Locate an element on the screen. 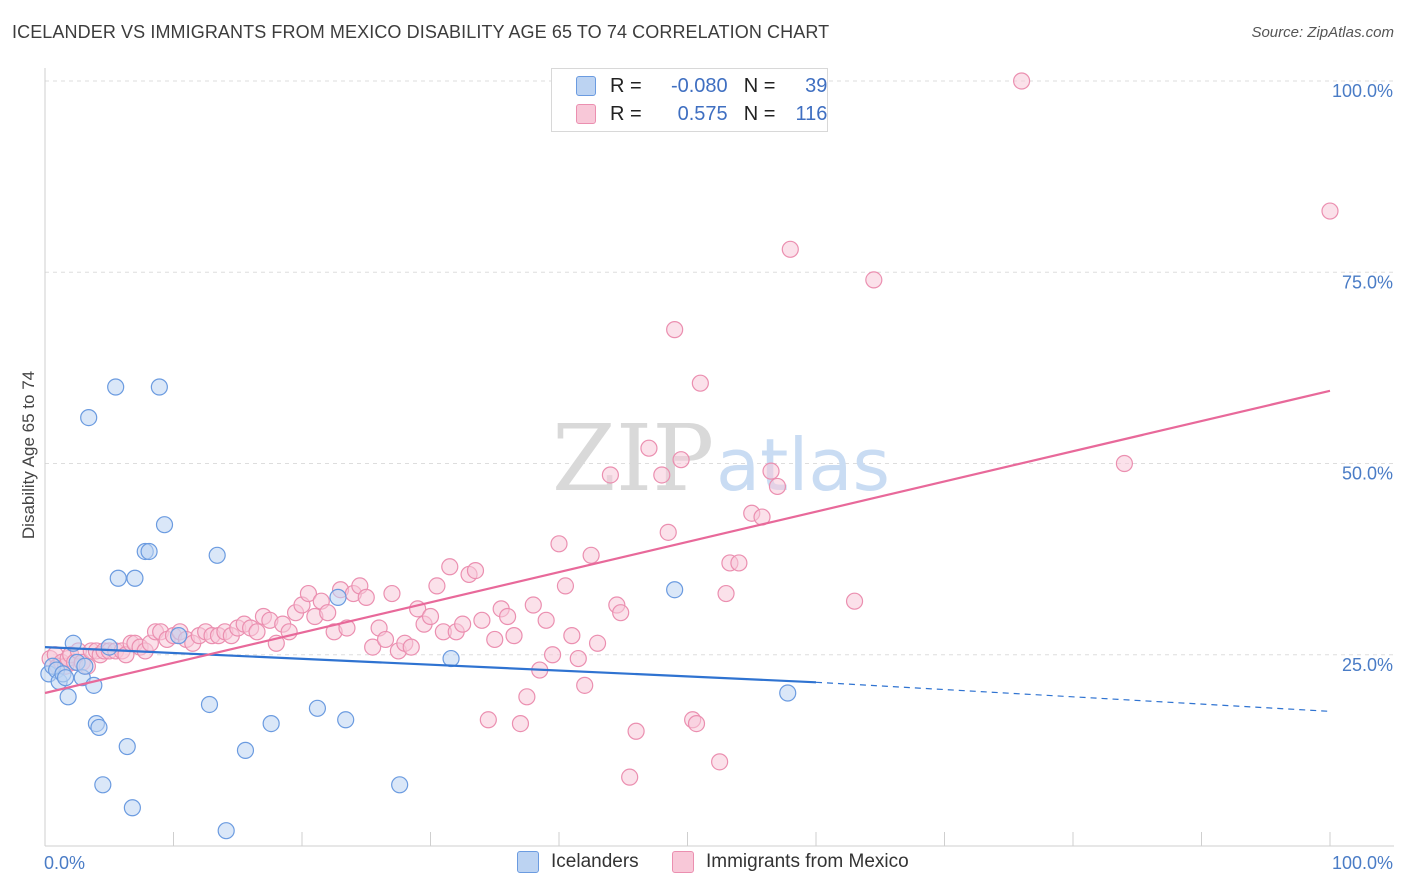  watermark: ZIP atlas is located at coordinates (721, 458).